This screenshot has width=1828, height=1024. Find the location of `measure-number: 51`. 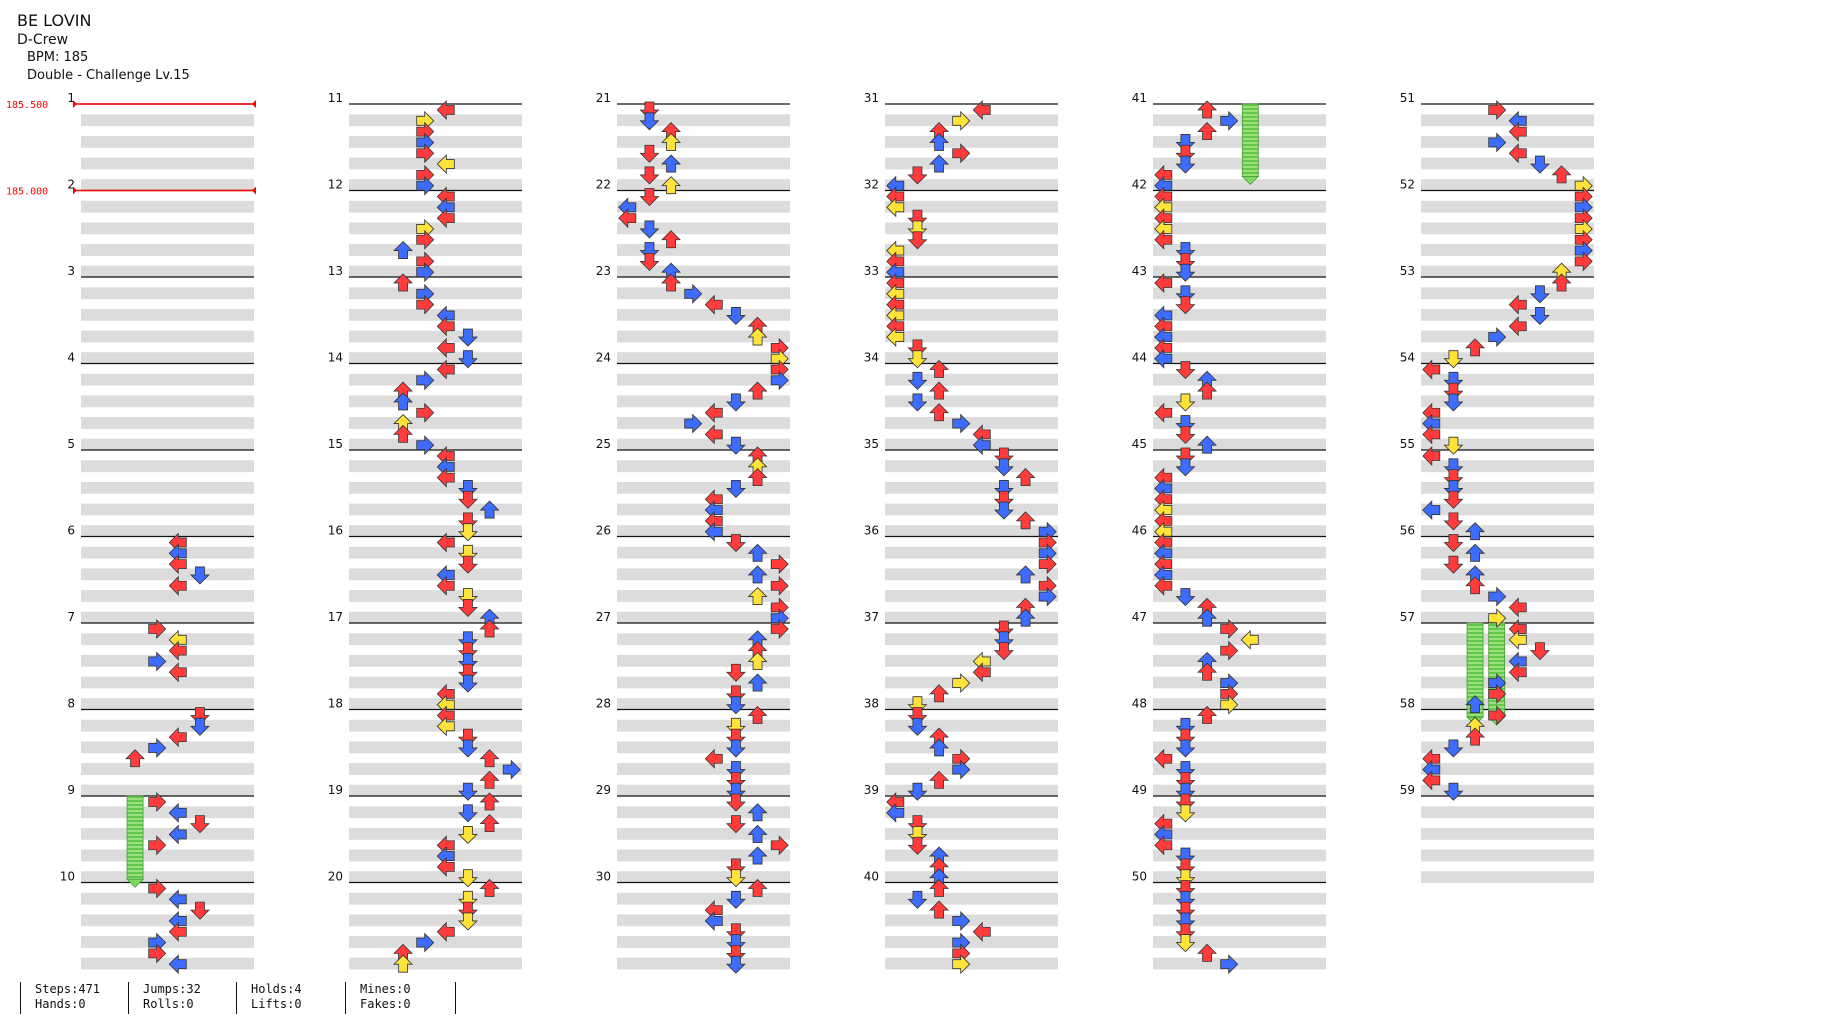

measure-number: 51 is located at coordinates (1407, 98).